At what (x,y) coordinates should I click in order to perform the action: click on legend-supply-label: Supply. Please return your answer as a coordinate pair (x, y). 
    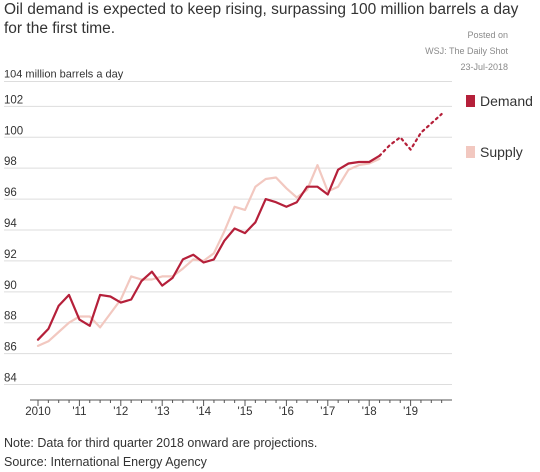
    Looking at the image, I should click on (501, 152).